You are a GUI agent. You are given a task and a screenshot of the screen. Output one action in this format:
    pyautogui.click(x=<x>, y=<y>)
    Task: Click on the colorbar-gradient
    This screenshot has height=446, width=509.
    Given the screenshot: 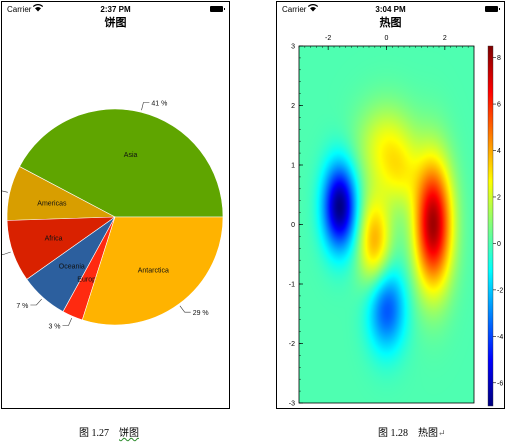 What is the action you would take?
    pyautogui.click(x=490, y=226)
    